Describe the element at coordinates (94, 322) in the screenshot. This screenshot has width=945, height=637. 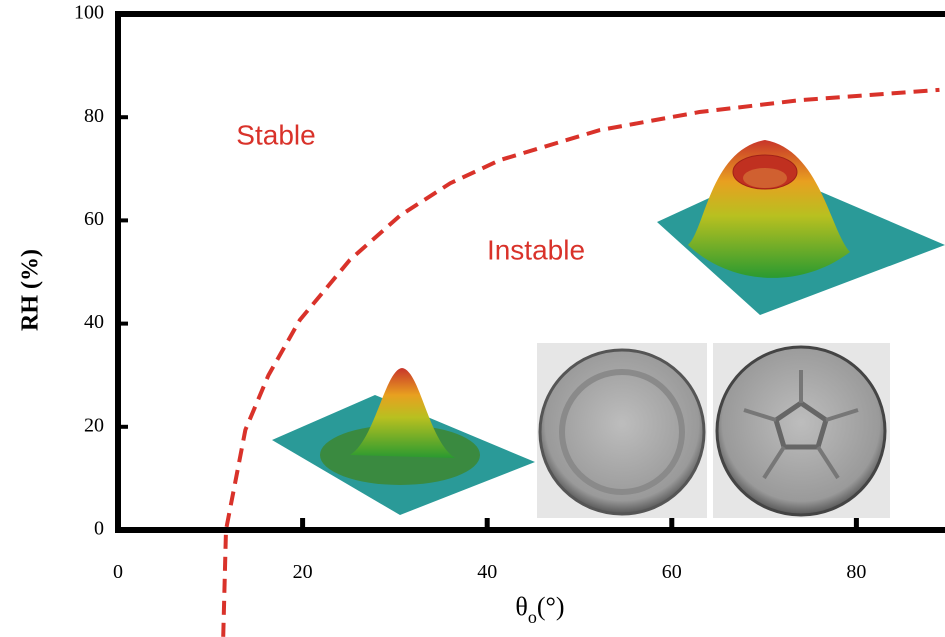
I see `y-tick-label: 40` at that location.